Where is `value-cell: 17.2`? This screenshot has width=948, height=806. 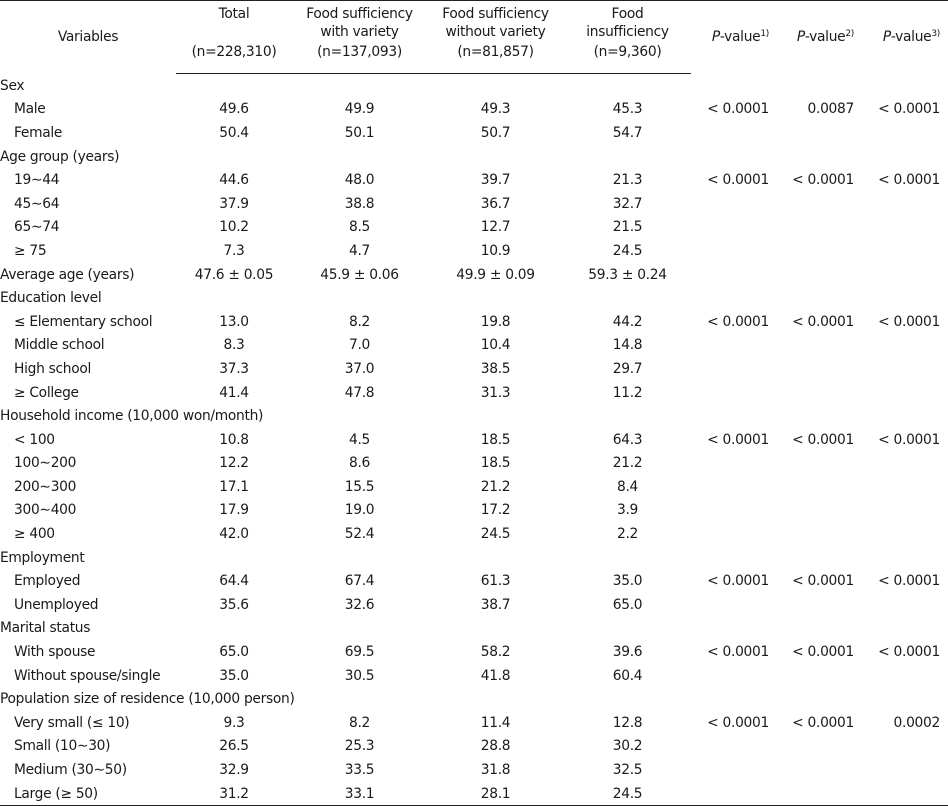
value-cell: 17.2 is located at coordinates (495, 510).